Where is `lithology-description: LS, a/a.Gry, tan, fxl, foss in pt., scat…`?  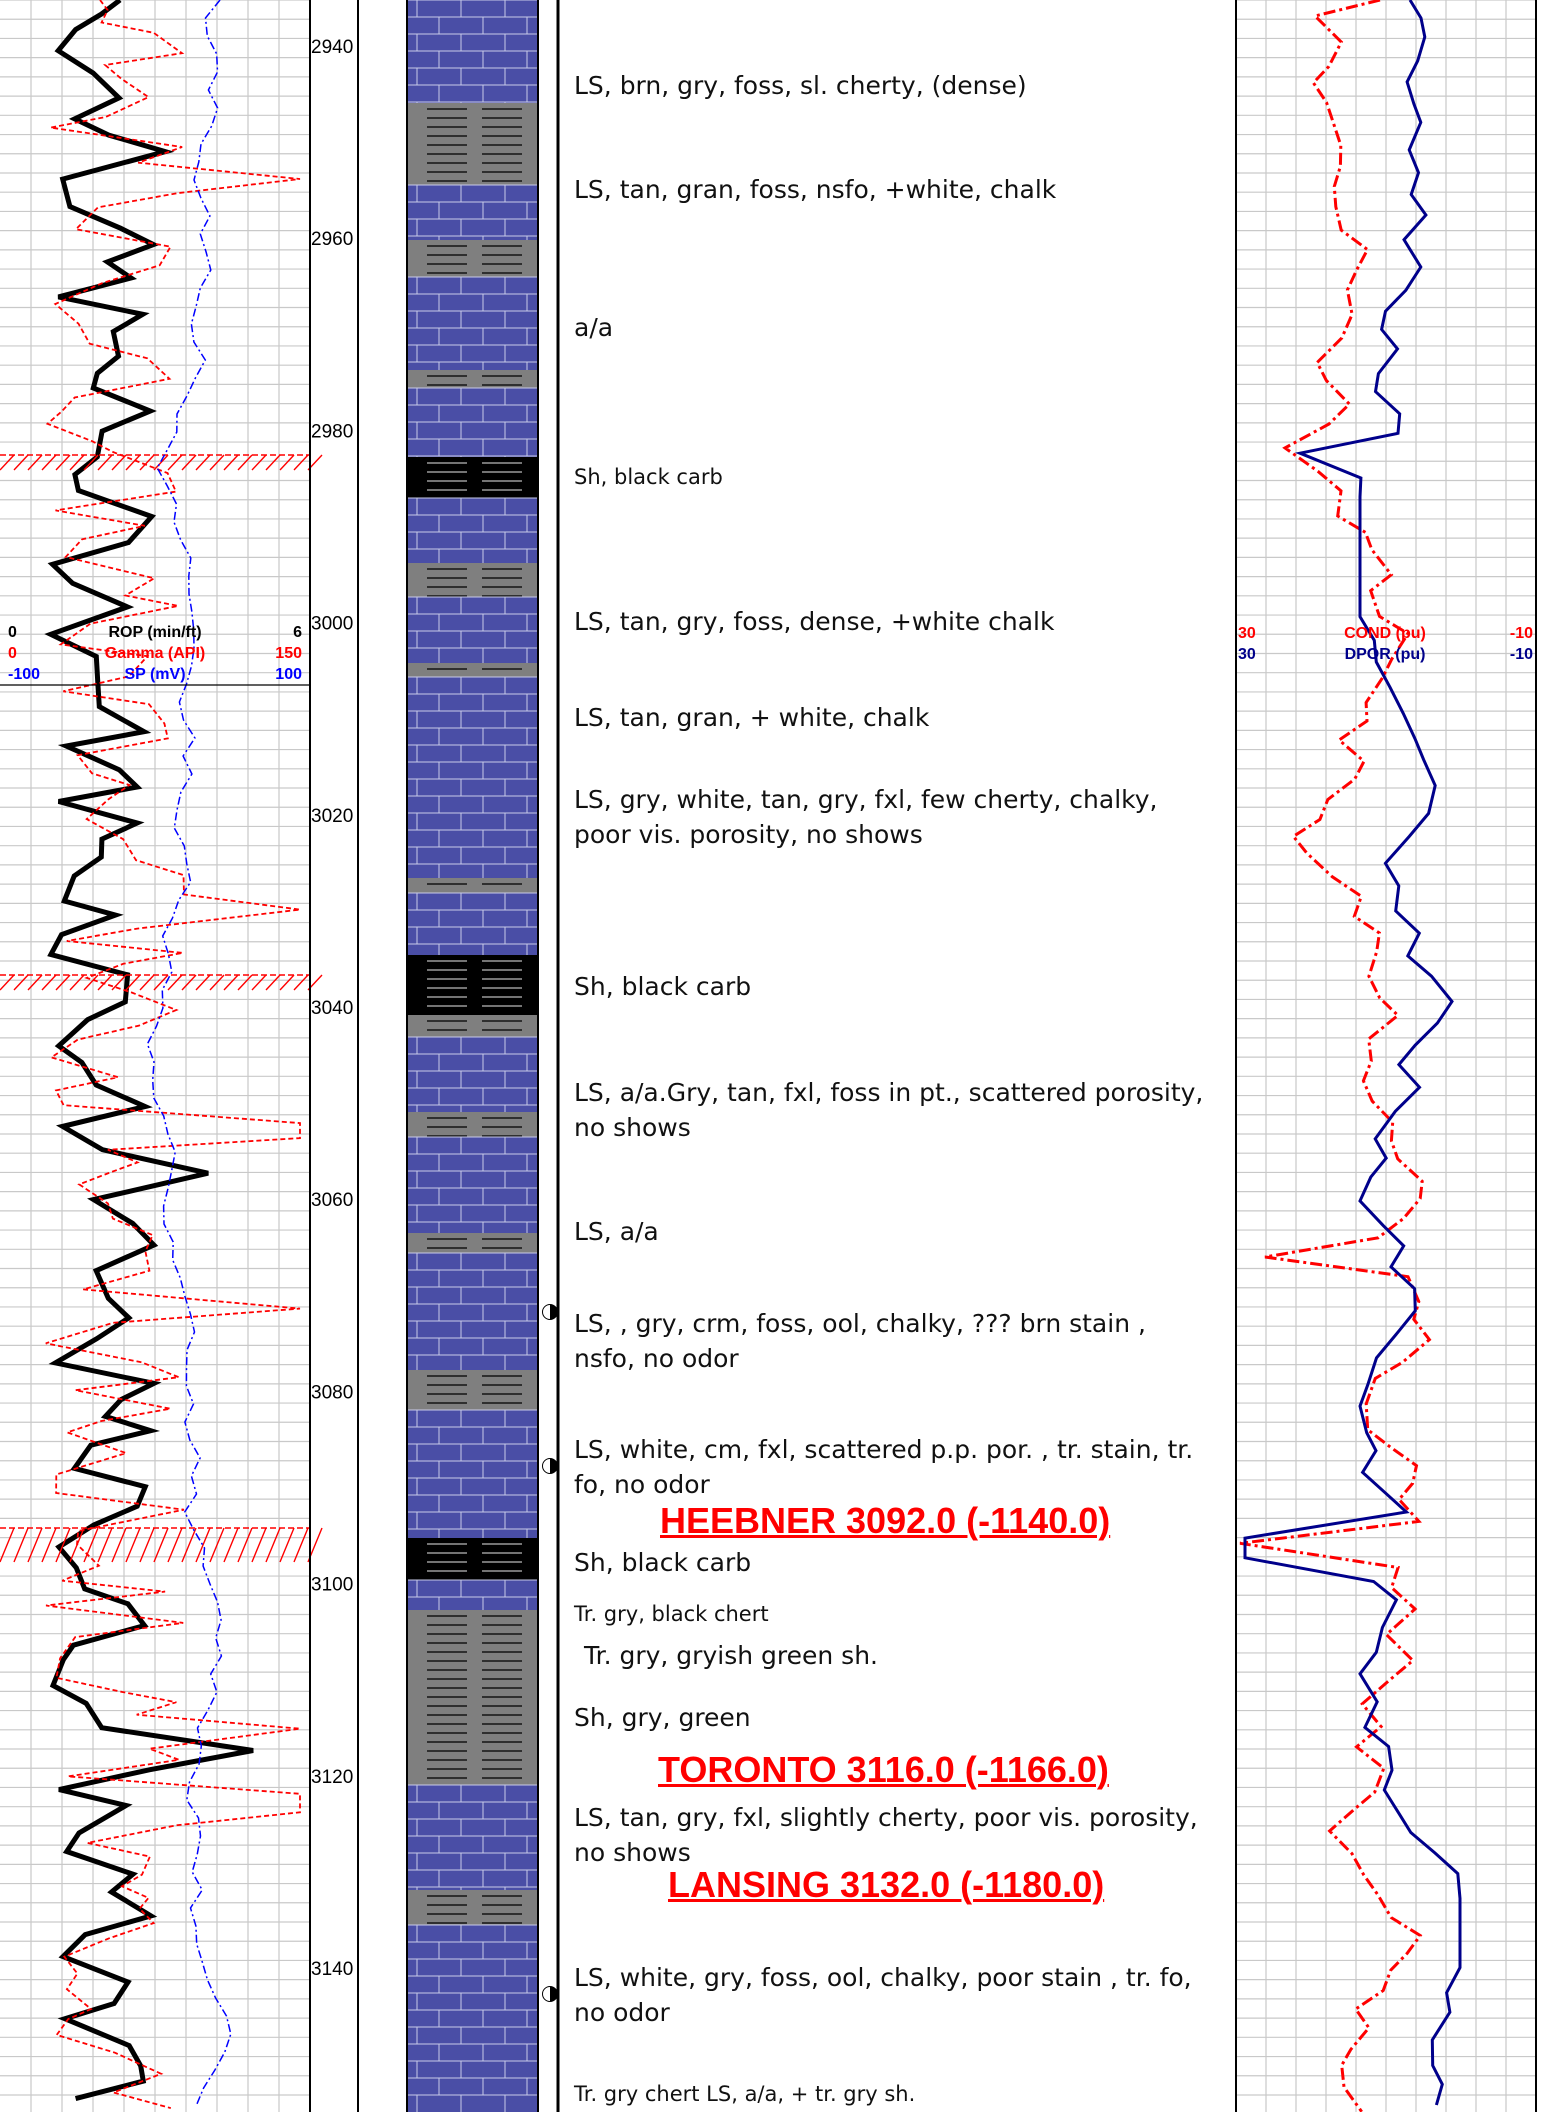 lithology-description: LS, a/a.Gry, tan, fxl, foss in pt., scat… is located at coordinates (889, 1110).